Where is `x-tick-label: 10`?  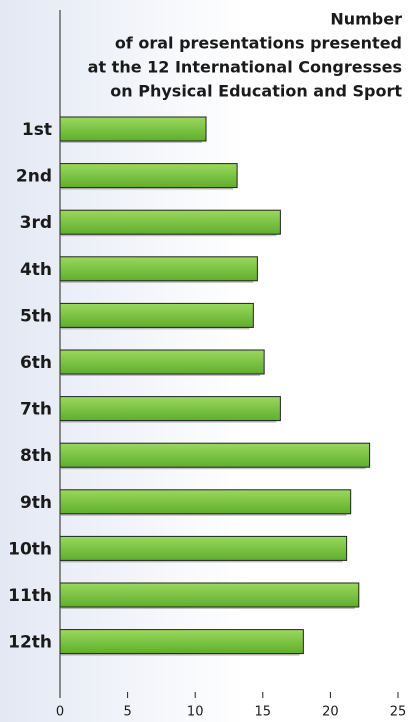 x-tick-label: 10 is located at coordinates (195, 712).